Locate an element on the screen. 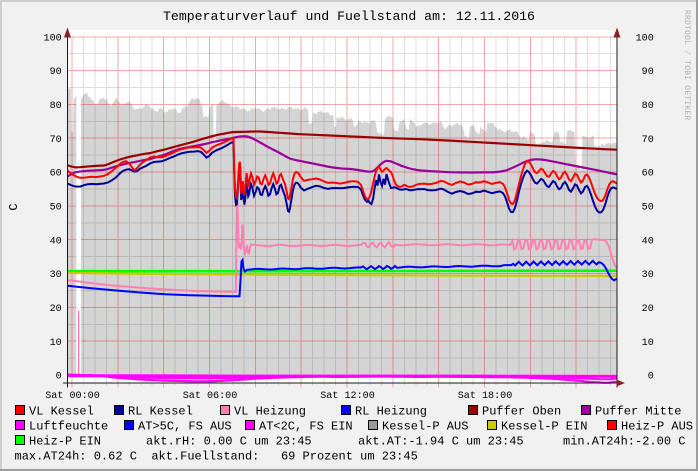 The height and width of the screenshot is (471, 698). svg-text: AT>5C, FS AUS is located at coordinates (185, 427).